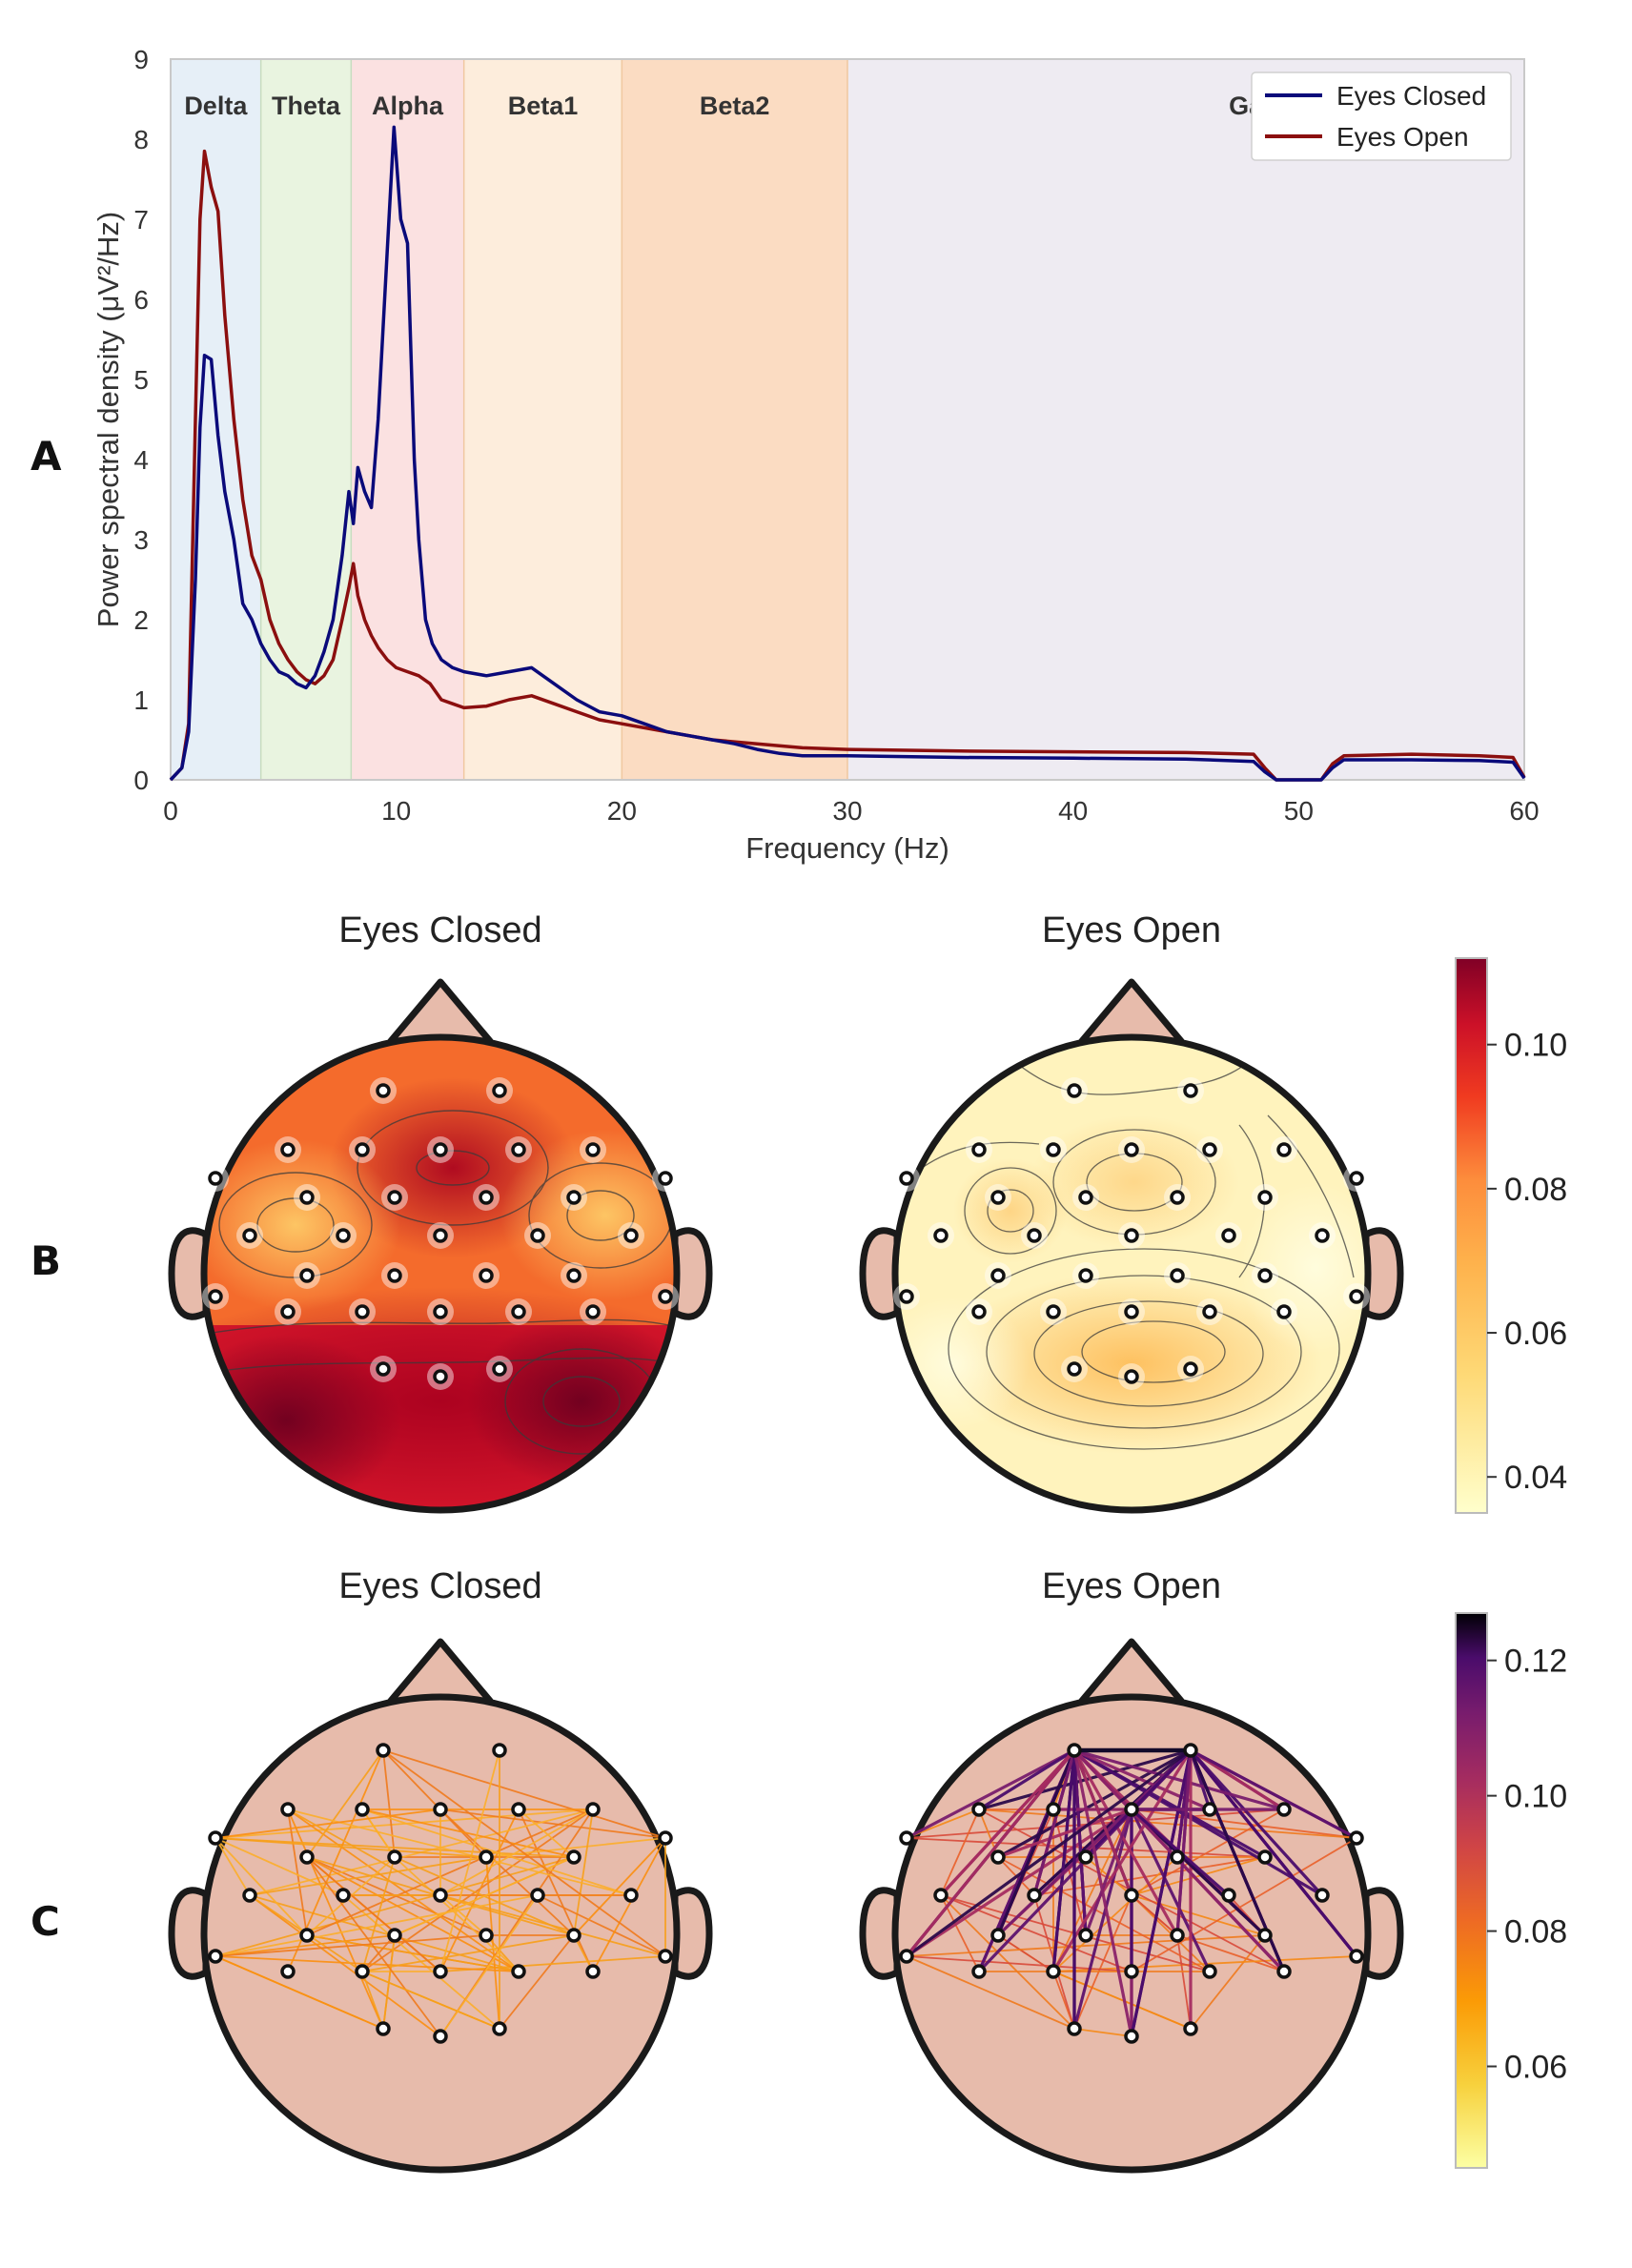 The image size is (1632, 2268). What do you see at coordinates (141, 220) in the screenshot?
I see `y-tick-label: 7` at bounding box center [141, 220].